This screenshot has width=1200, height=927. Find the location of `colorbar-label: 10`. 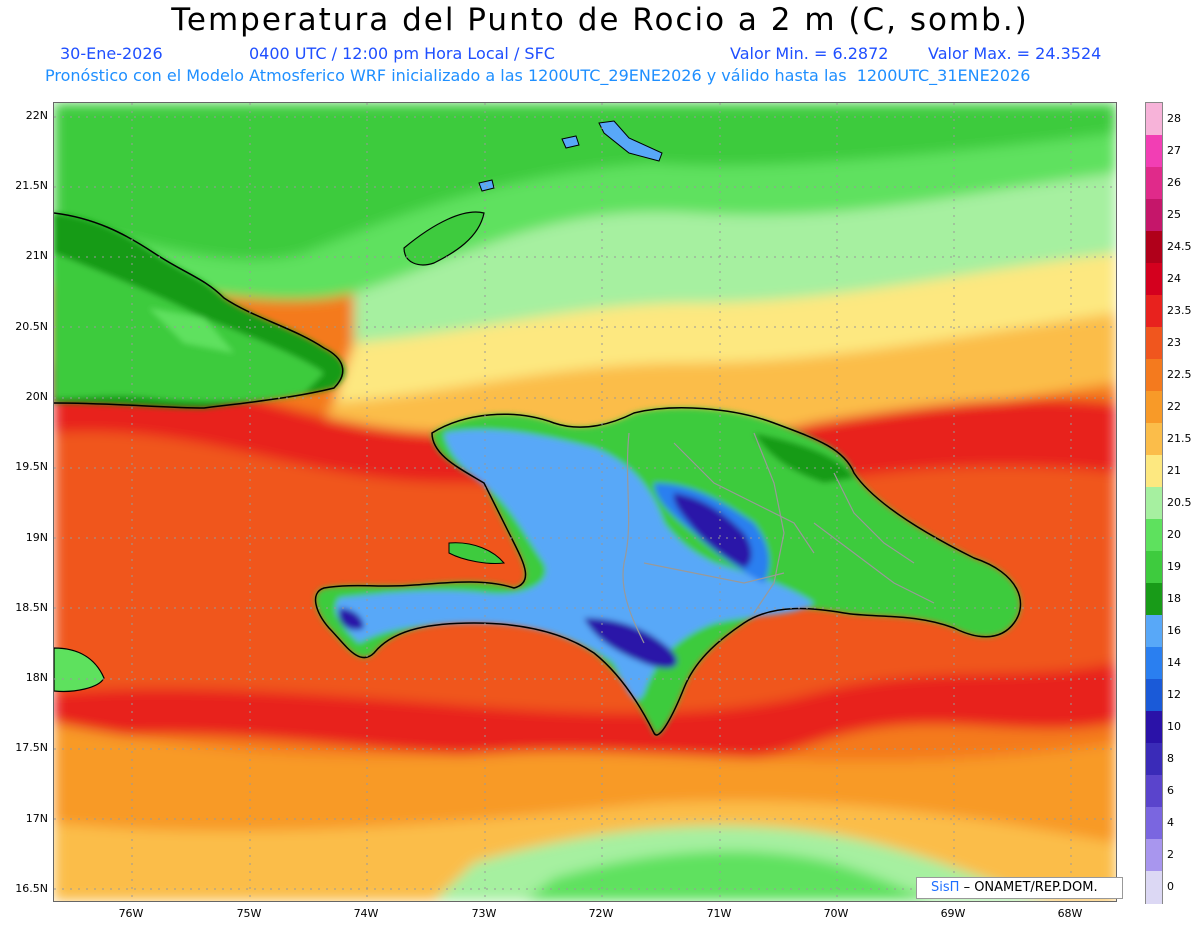

colorbar-label: 10 is located at coordinates (1174, 726).